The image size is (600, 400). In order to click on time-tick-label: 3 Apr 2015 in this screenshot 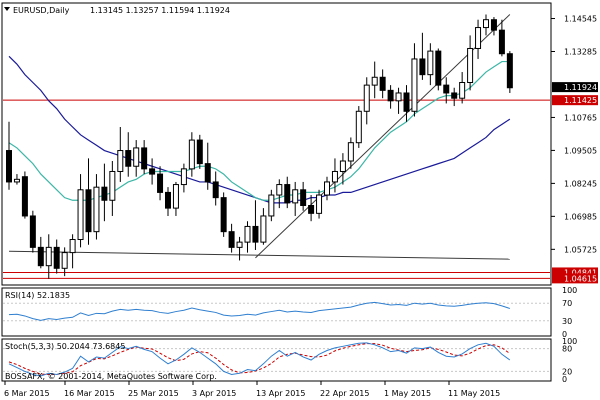, I will do `click(214, 393)`.